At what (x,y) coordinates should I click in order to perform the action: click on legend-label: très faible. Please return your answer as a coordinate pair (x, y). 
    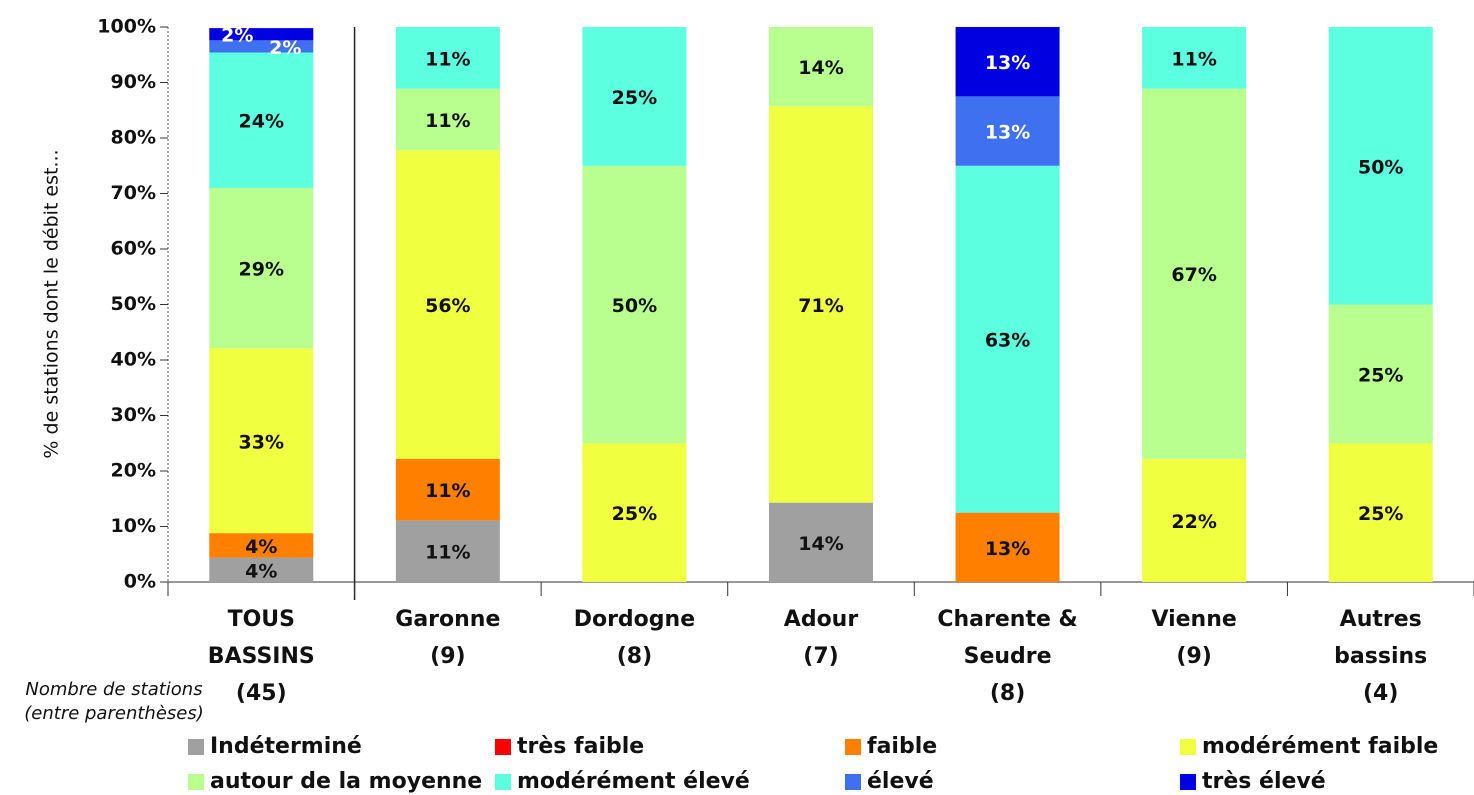
    Looking at the image, I should click on (580, 746).